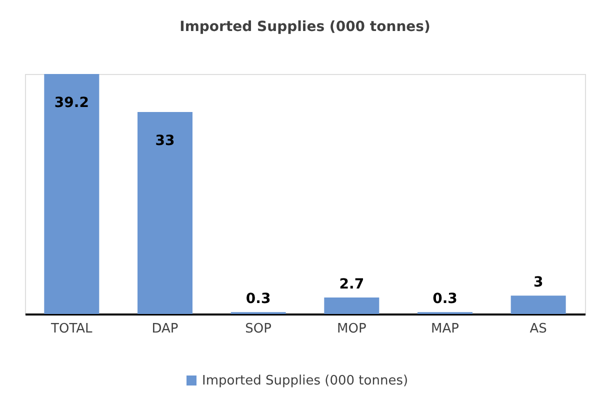 This screenshot has width=615, height=415. Describe the element at coordinates (538, 282) in the screenshot. I see `data-label: 3` at that location.